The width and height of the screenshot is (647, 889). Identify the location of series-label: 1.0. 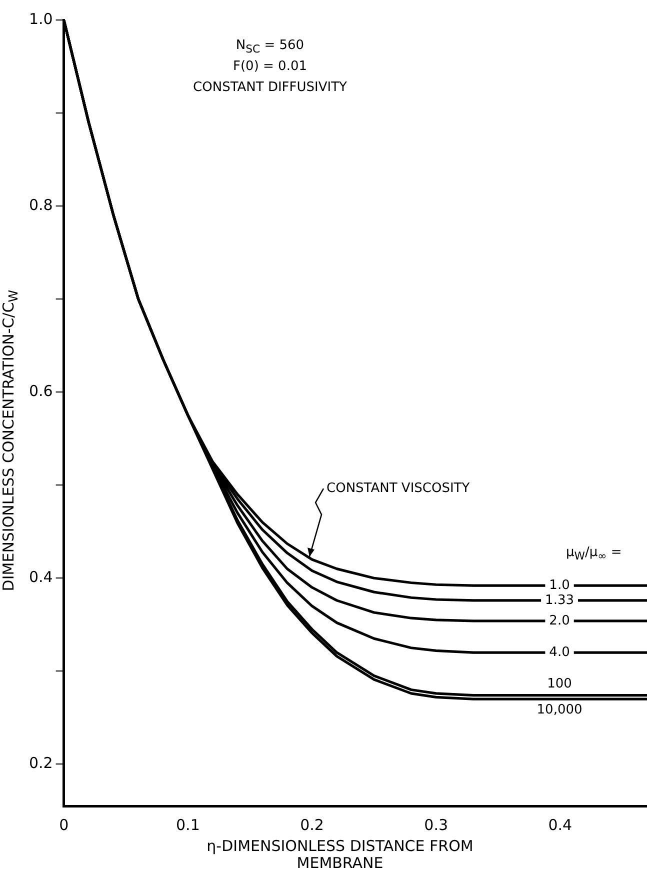
(559, 585).